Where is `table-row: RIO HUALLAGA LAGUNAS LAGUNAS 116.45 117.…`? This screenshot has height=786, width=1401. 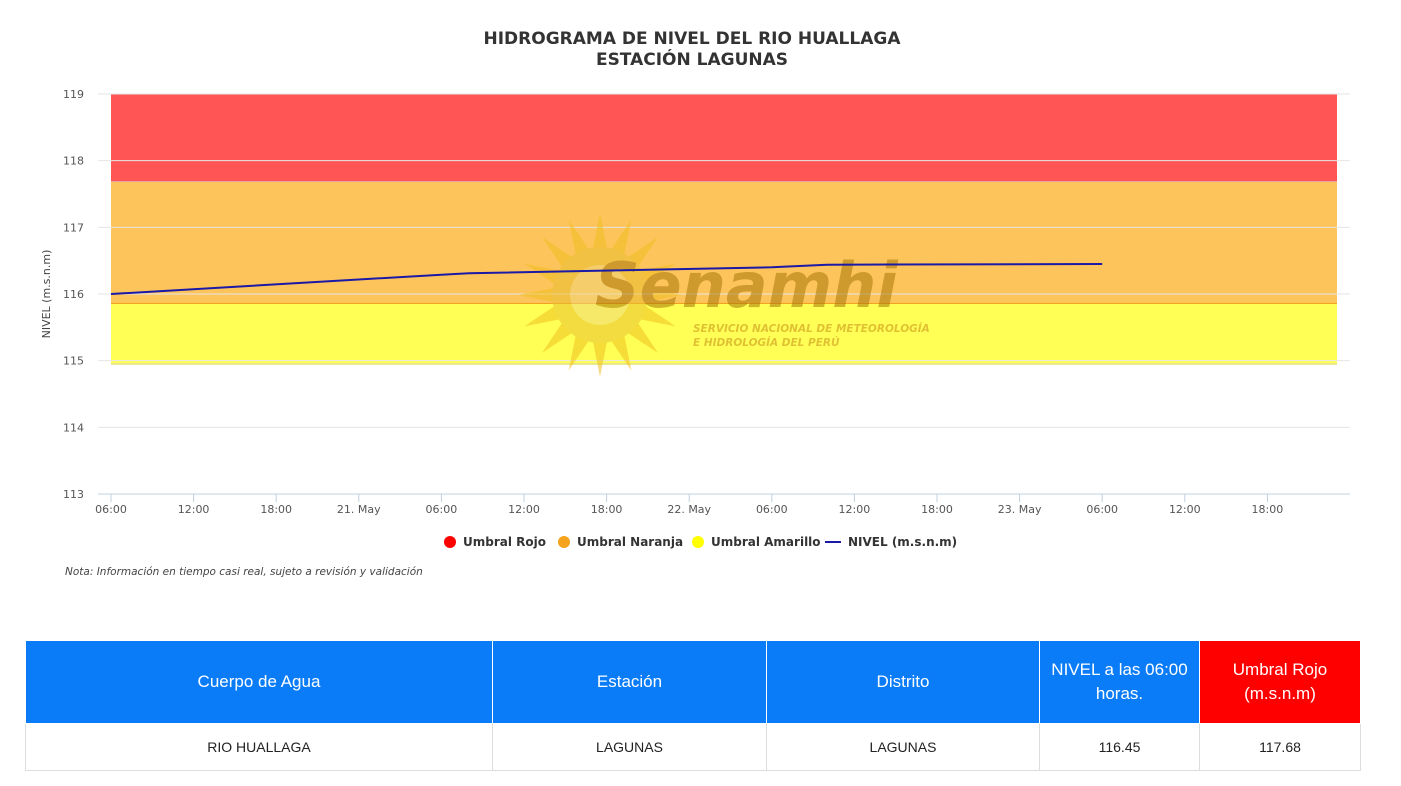
table-row: RIO HUALLAGA LAGUNAS LAGUNAS 116.45 117.… is located at coordinates (693, 747).